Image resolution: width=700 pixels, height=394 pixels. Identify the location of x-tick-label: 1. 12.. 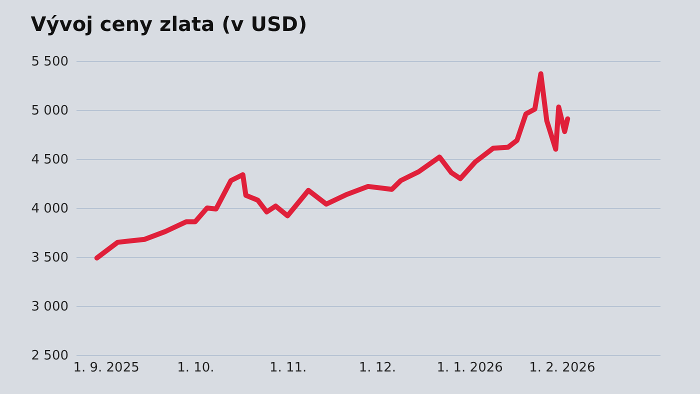
(377, 368).